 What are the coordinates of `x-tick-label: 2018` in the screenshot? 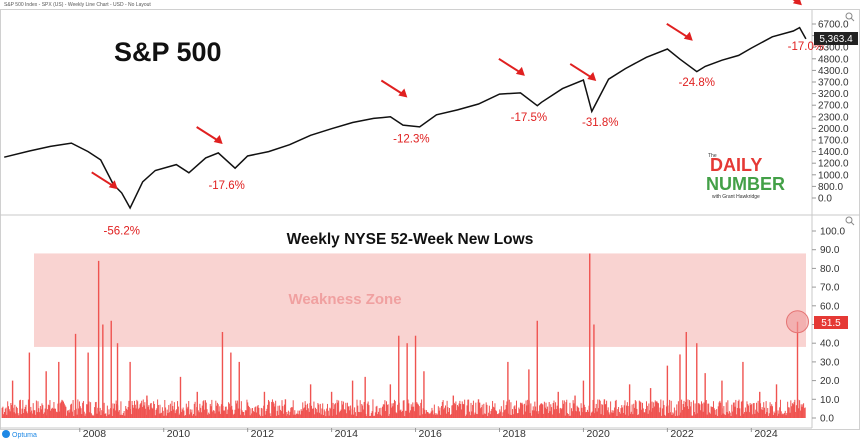 It's located at (514, 434).